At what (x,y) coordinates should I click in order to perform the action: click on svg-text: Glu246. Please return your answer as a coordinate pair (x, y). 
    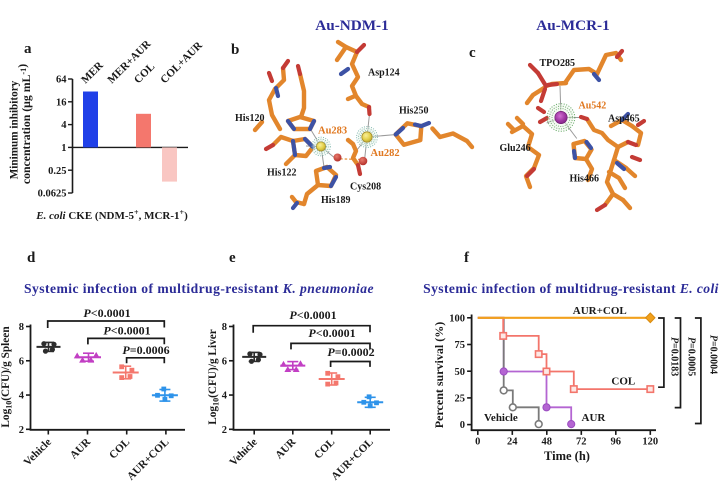
    Looking at the image, I should click on (515, 148).